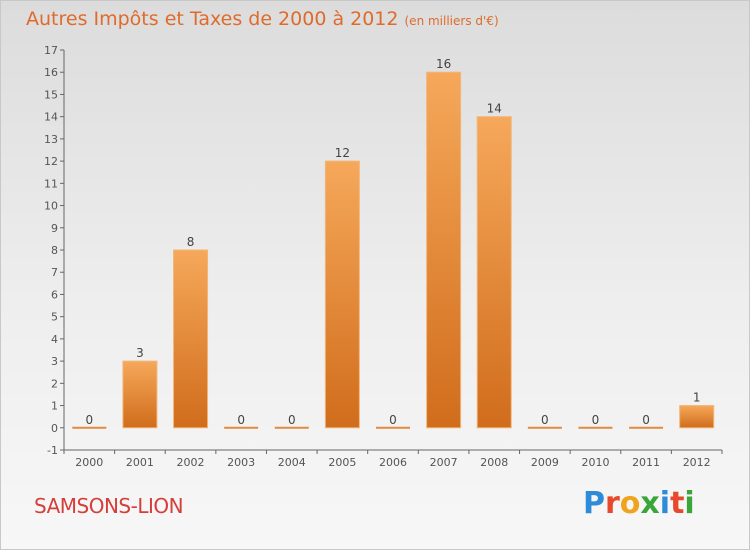  What do you see at coordinates (140, 462) in the screenshot?
I see `x-tick-label: 2001` at bounding box center [140, 462].